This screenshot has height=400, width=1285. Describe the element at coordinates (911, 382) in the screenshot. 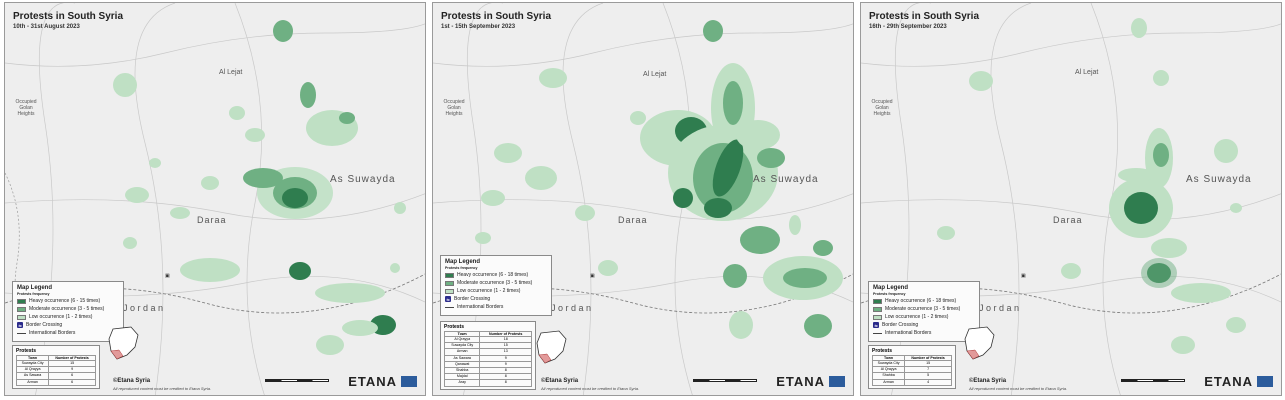

I see `table-row: Arman 4` at that location.